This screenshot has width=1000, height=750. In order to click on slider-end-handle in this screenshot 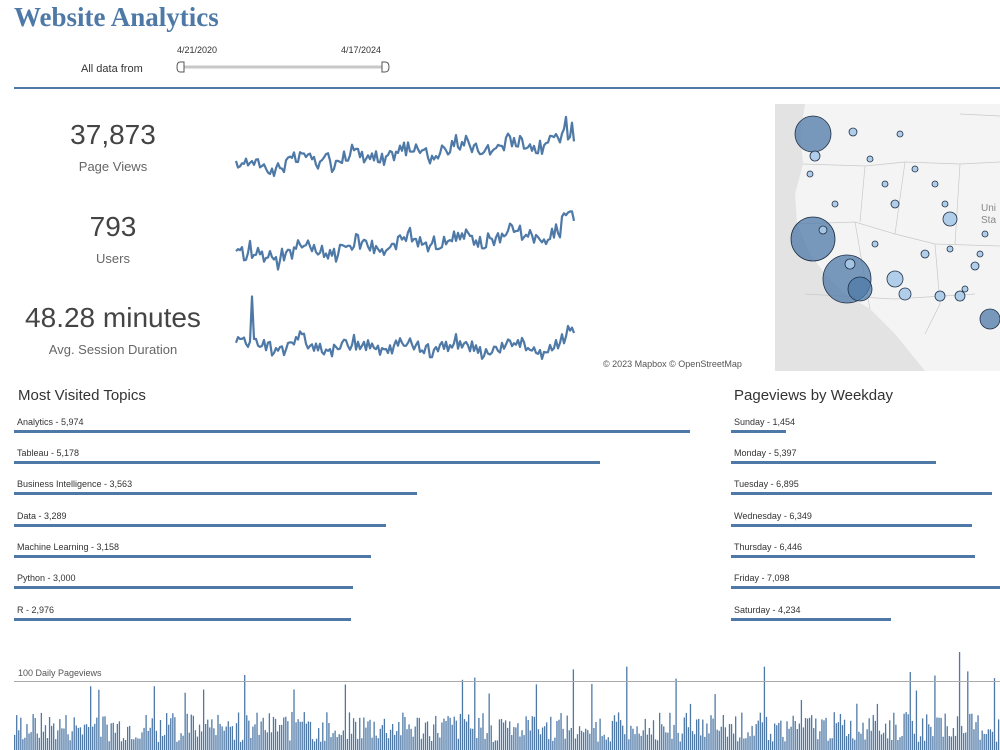, I will do `click(385, 67)`.